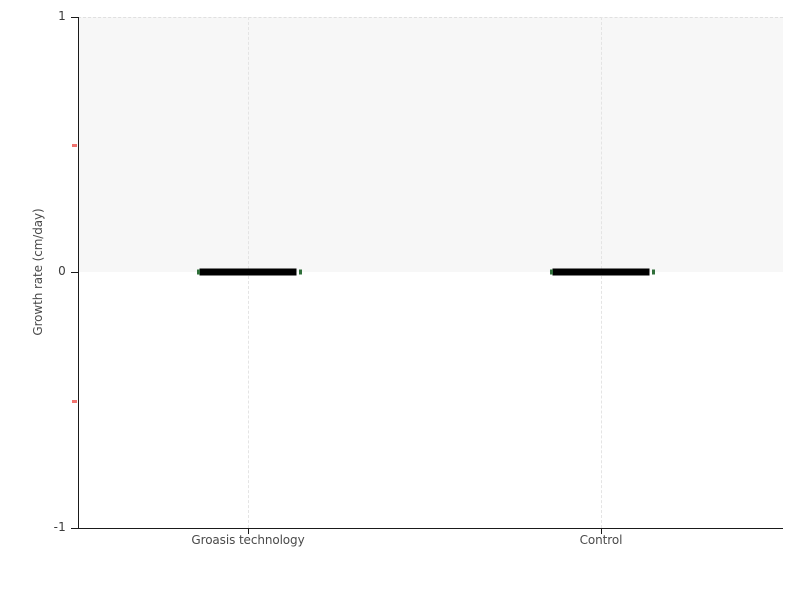  Describe the element at coordinates (38, 272) in the screenshot. I see `y-axis-title: Growth rate (cm/day)` at that location.